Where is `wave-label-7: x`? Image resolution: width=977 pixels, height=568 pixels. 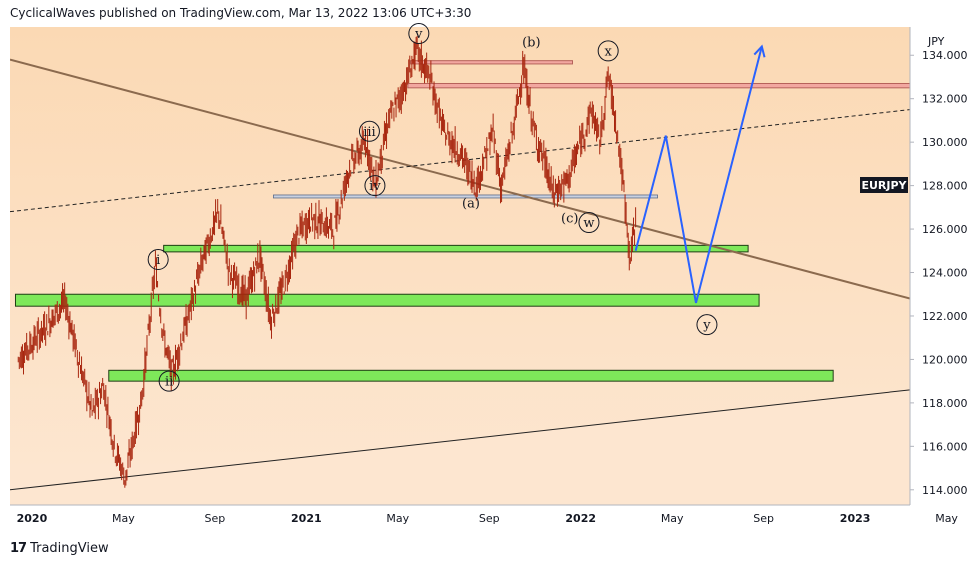
wave-label-7: x is located at coordinates (608, 51).